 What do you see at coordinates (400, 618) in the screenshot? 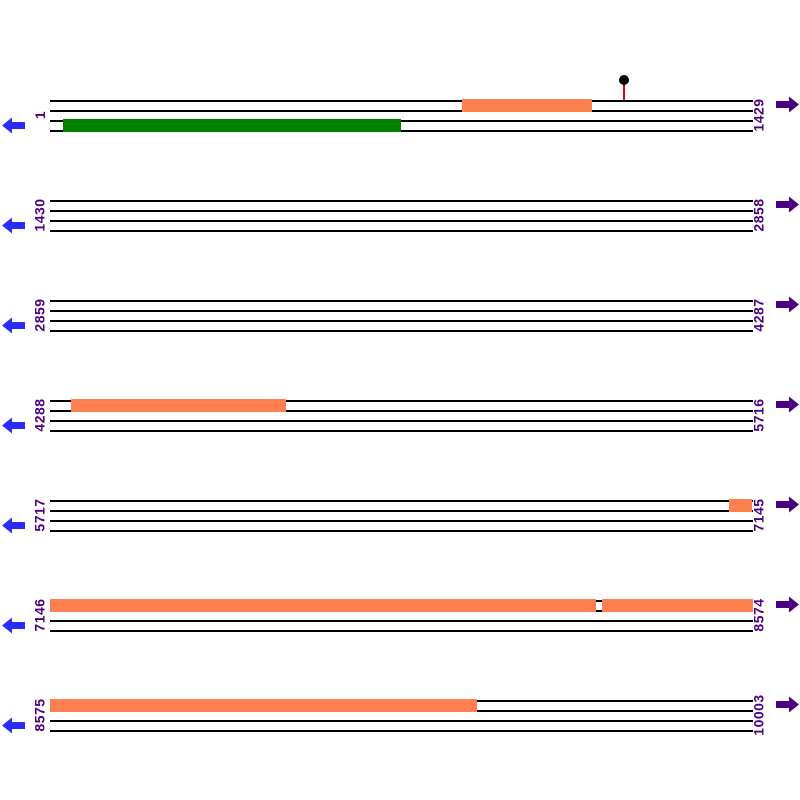
I see `sequence-row-6: 7146 8574` at bounding box center [400, 618].